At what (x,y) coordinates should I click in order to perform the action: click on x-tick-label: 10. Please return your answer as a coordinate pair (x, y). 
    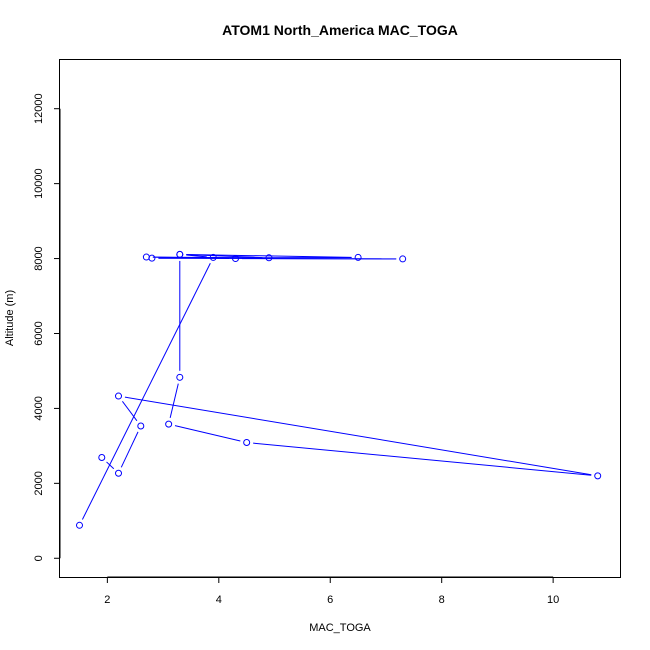
    Looking at the image, I should click on (553, 600).